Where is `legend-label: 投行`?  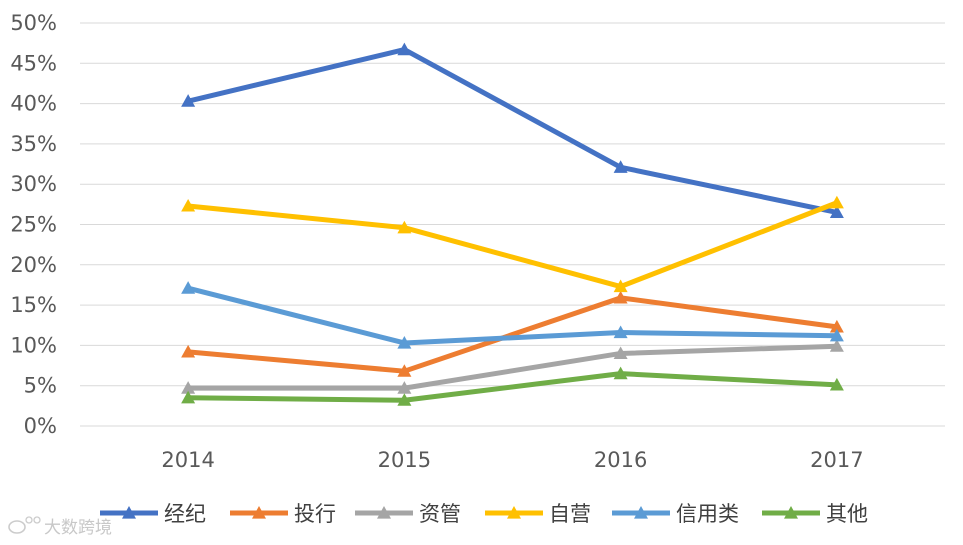 legend-label: 投行 is located at coordinates (315, 514).